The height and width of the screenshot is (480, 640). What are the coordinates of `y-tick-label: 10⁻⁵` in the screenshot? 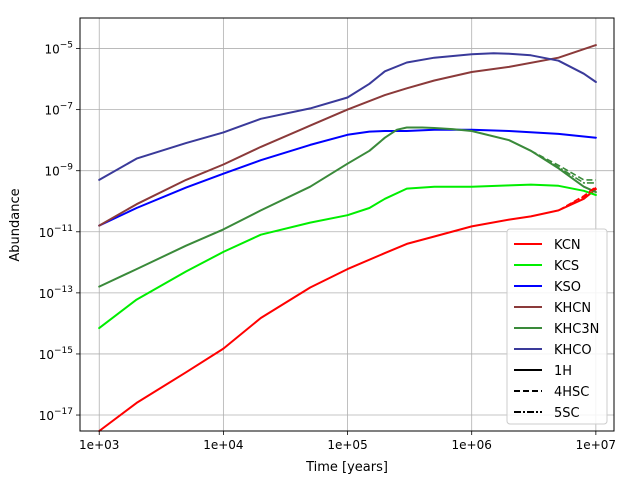 It's located at (58, 49).